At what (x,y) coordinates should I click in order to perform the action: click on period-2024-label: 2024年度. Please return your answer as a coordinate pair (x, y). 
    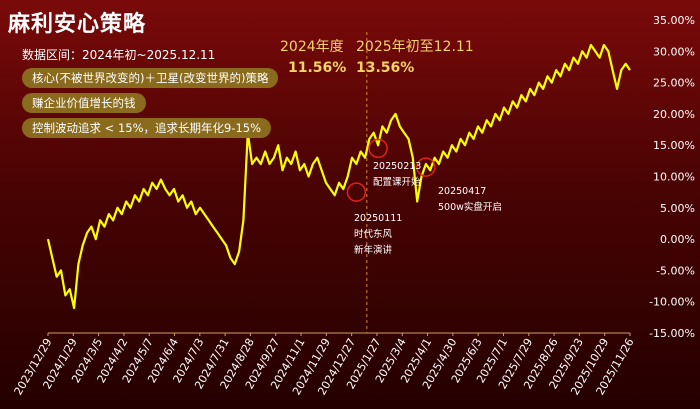
    Looking at the image, I should click on (312, 47).